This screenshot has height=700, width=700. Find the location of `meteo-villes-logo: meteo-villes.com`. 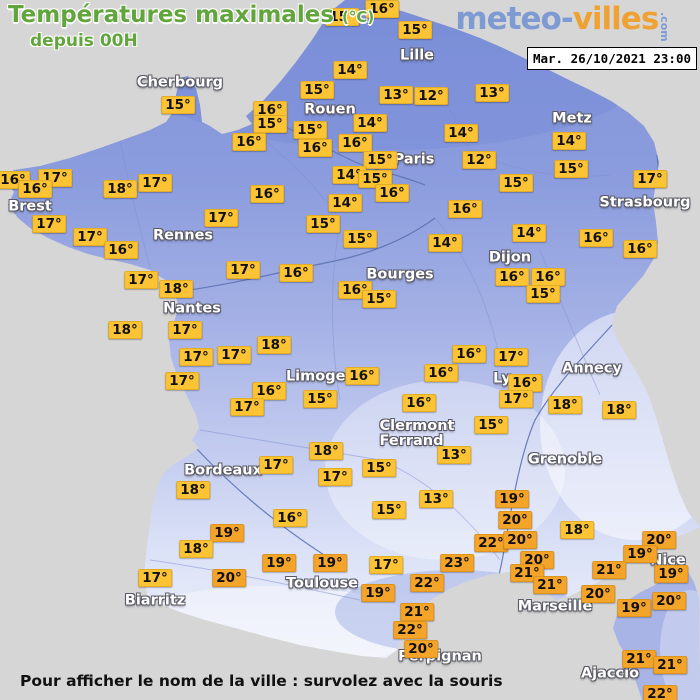

meteo-villes-logo: meteo-villes.com is located at coordinates (571, 21).